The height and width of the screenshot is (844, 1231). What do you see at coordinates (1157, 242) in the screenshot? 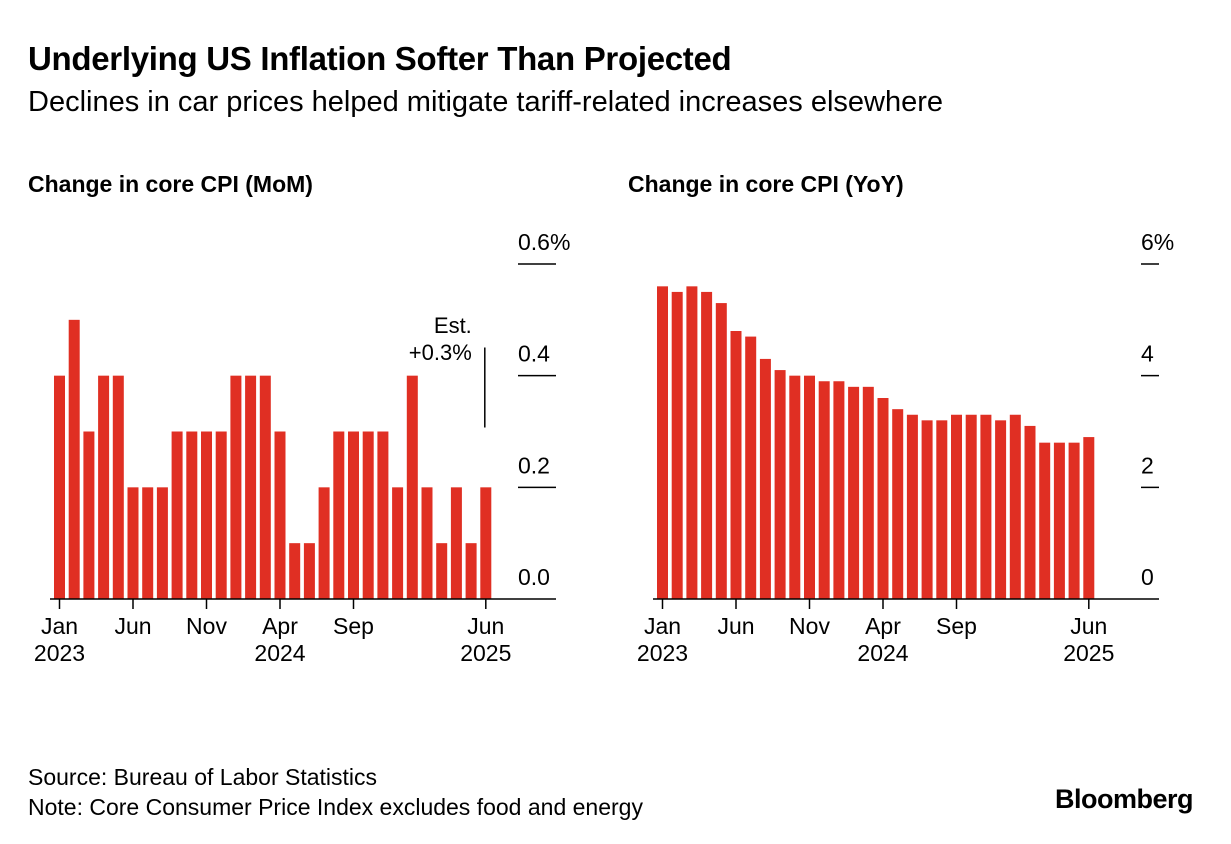
I see `y-tick-label: 6%` at bounding box center [1157, 242].